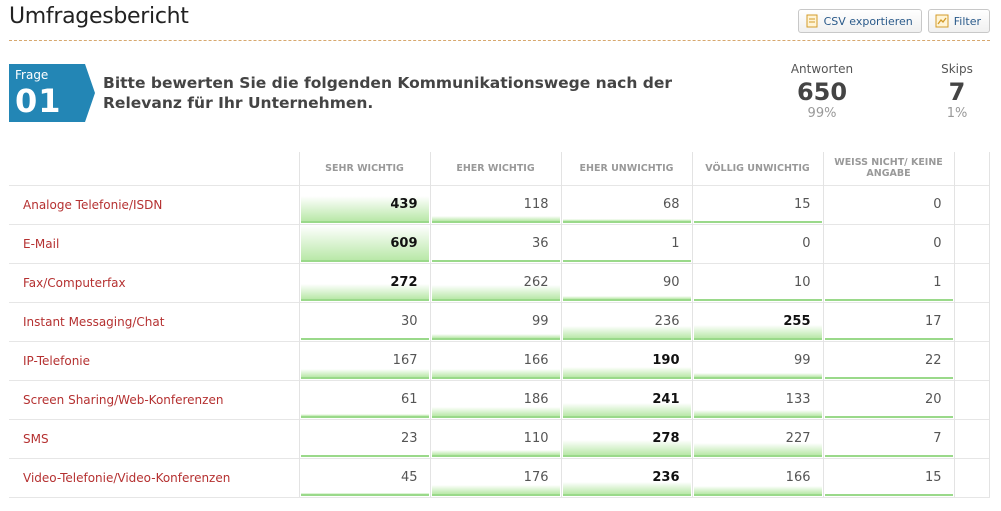 The image size is (1001, 511). What do you see at coordinates (154, 204) in the screenshot?
I see `row-label: Analoge Telefonie/ISDN` at bounding box center [154, 204].